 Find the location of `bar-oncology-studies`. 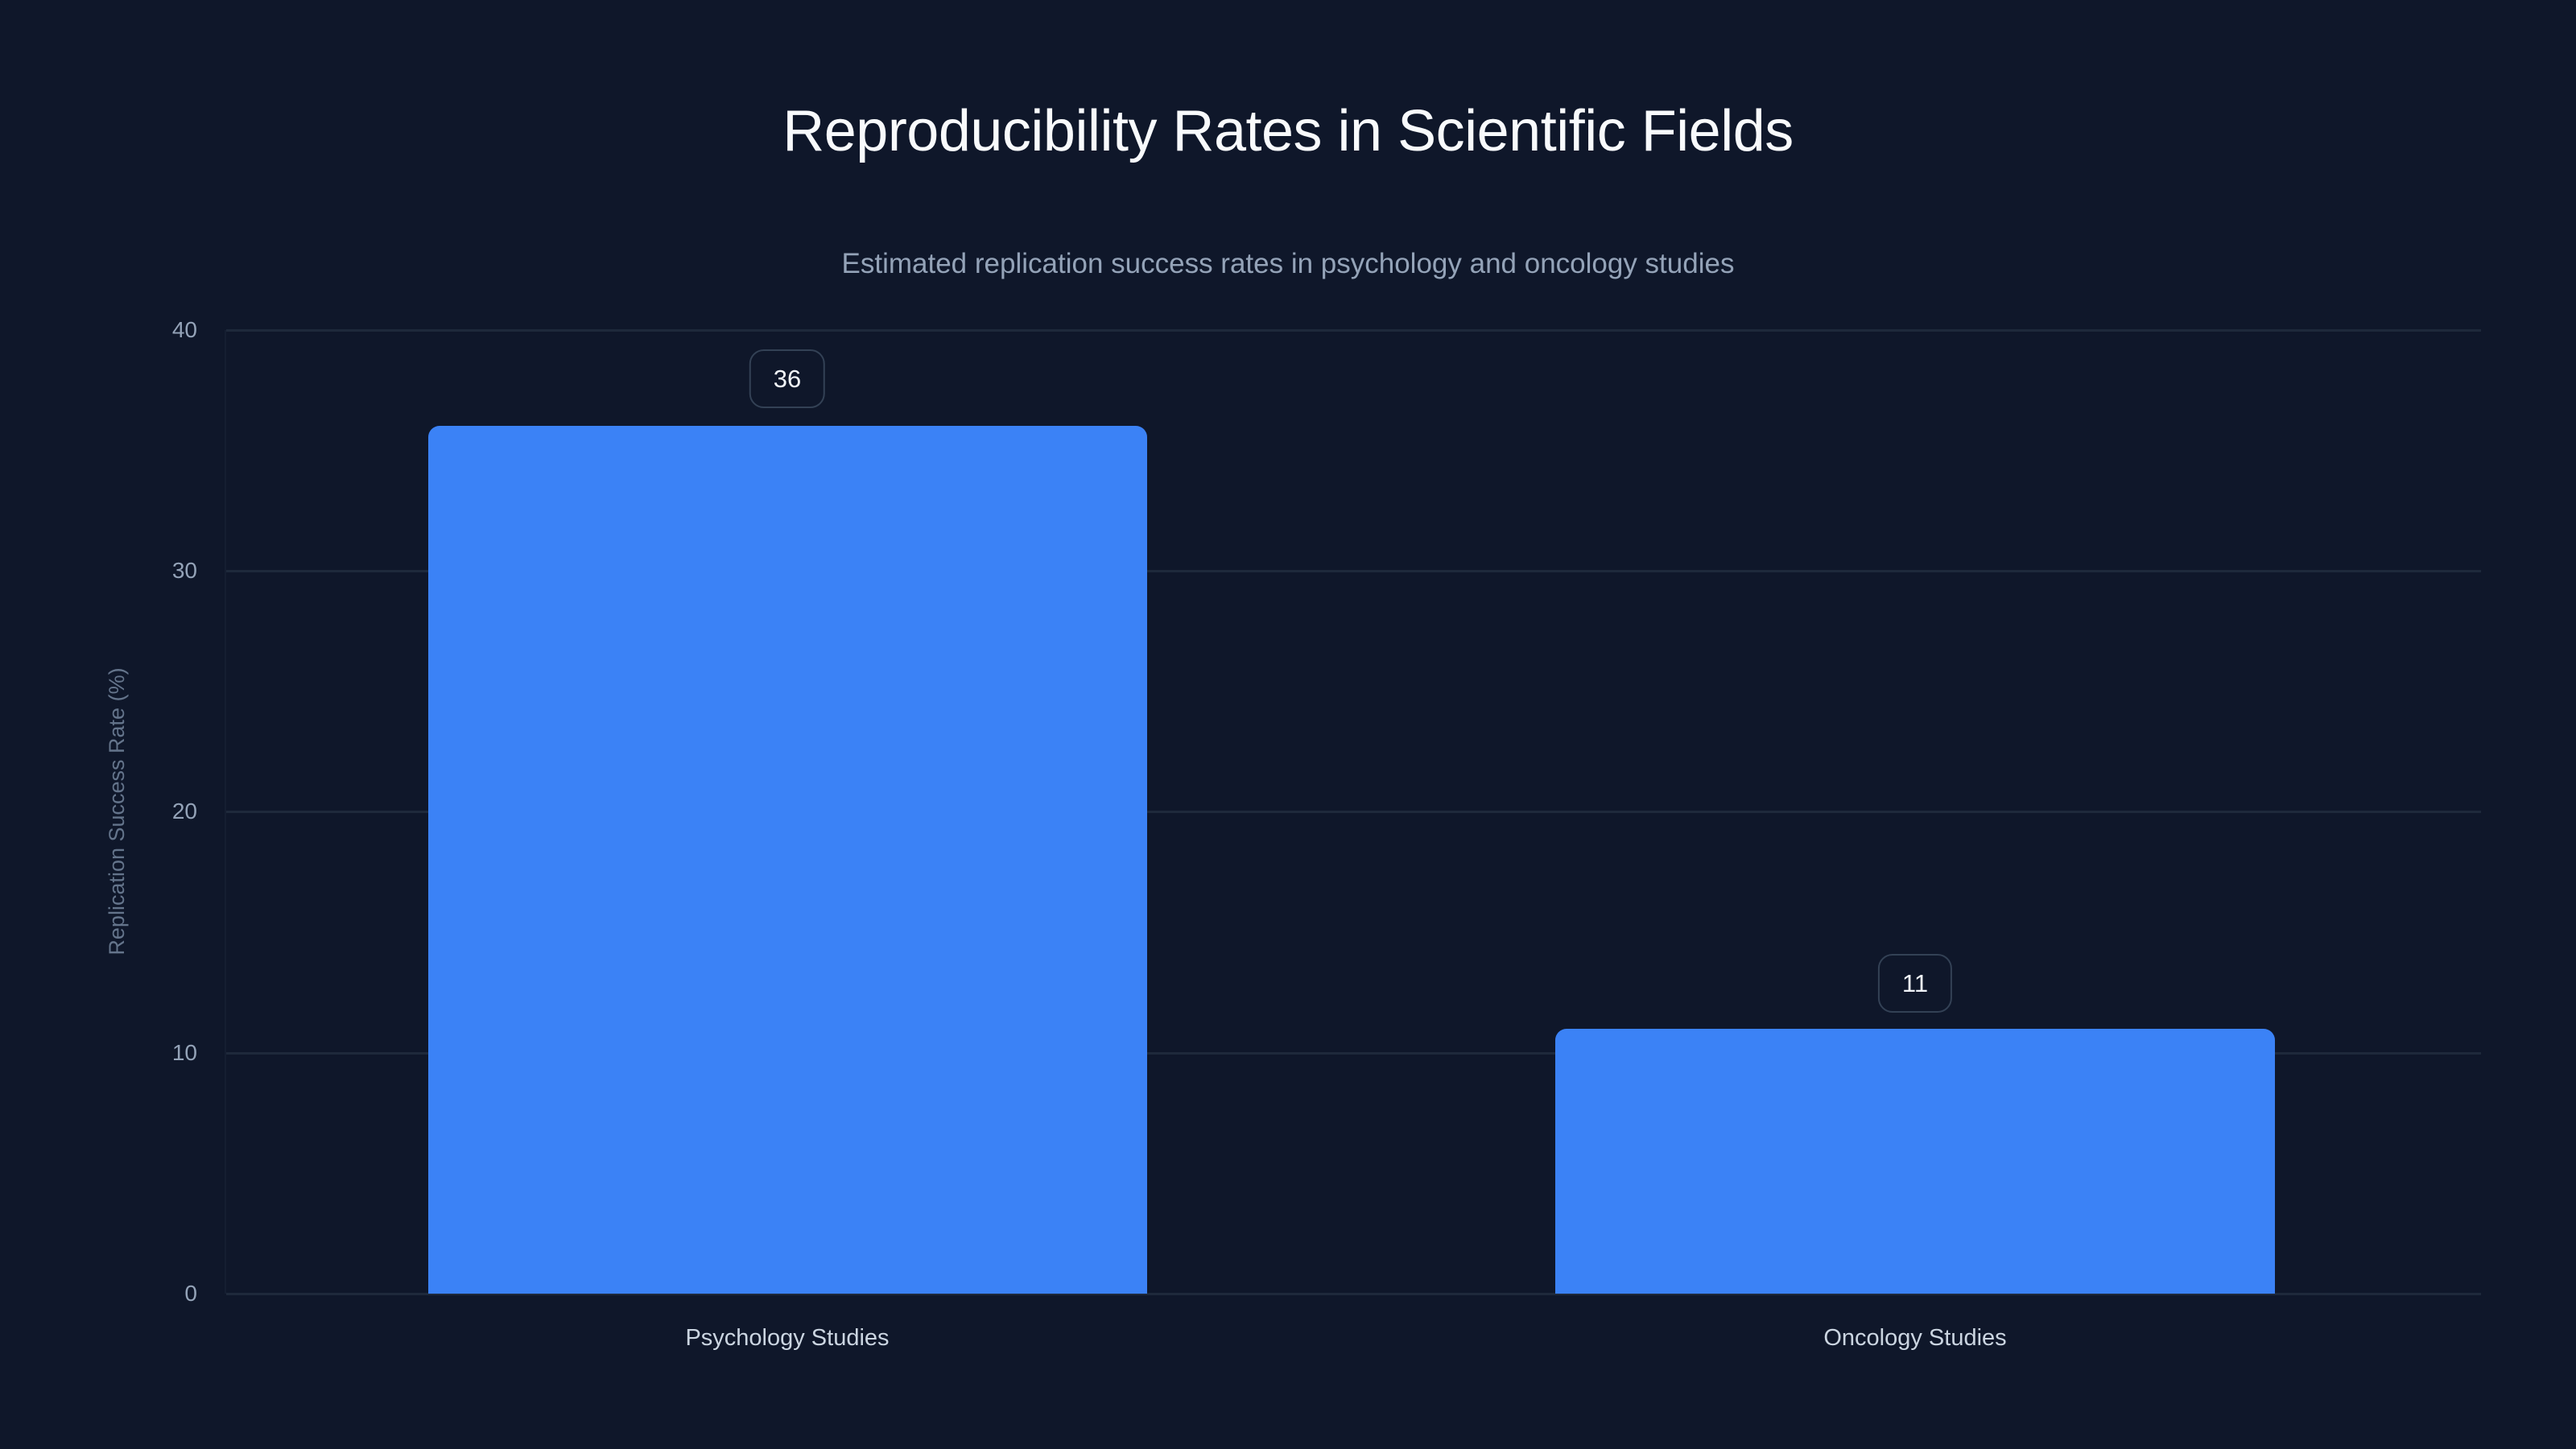

bar-oncology-studies is located at coordinates (1915, 1161).